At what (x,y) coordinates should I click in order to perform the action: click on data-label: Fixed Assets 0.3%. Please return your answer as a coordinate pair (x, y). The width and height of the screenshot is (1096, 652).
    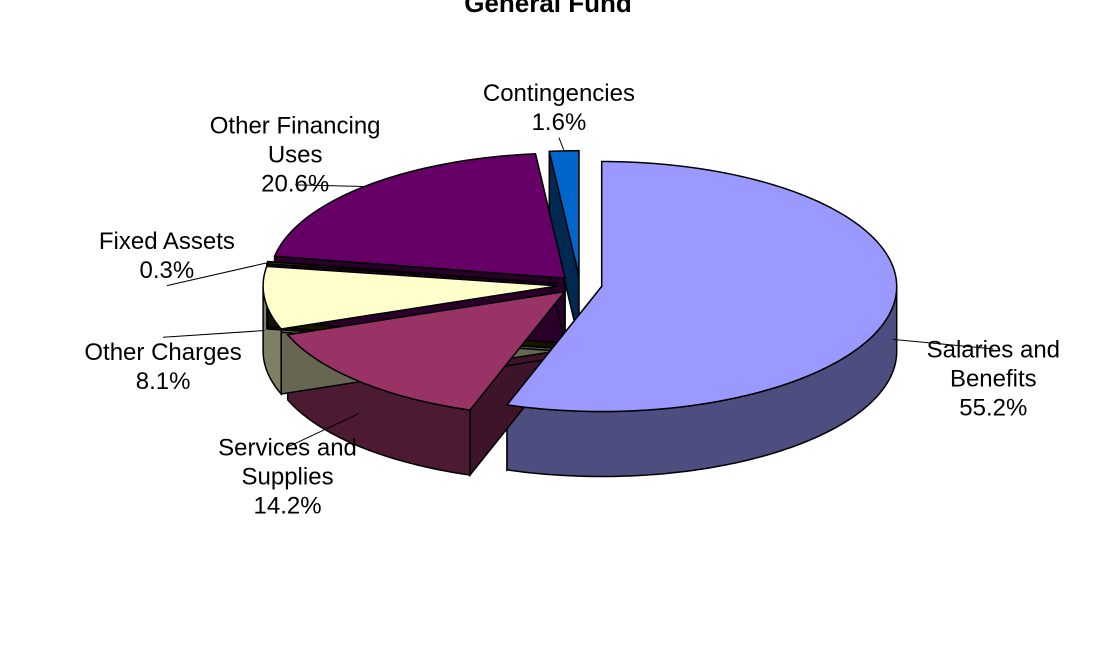
    Looking at the image, I should click on (167, 256).